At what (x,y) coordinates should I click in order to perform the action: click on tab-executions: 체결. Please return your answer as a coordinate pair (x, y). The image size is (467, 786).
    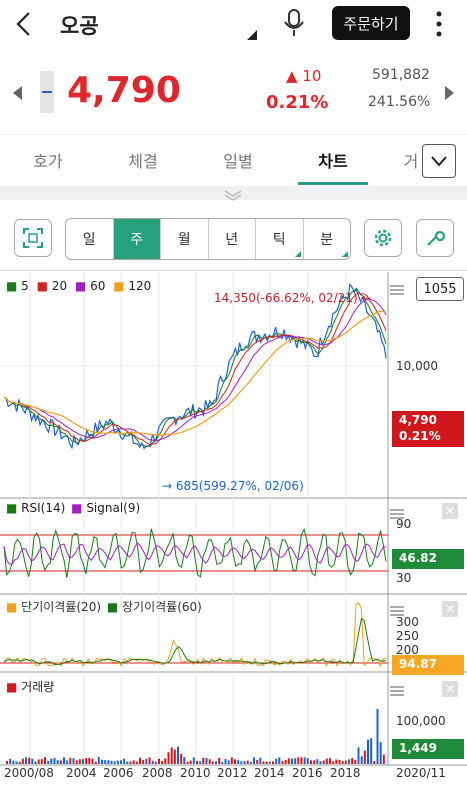
    Looking at the image, I should click on (143, 161).